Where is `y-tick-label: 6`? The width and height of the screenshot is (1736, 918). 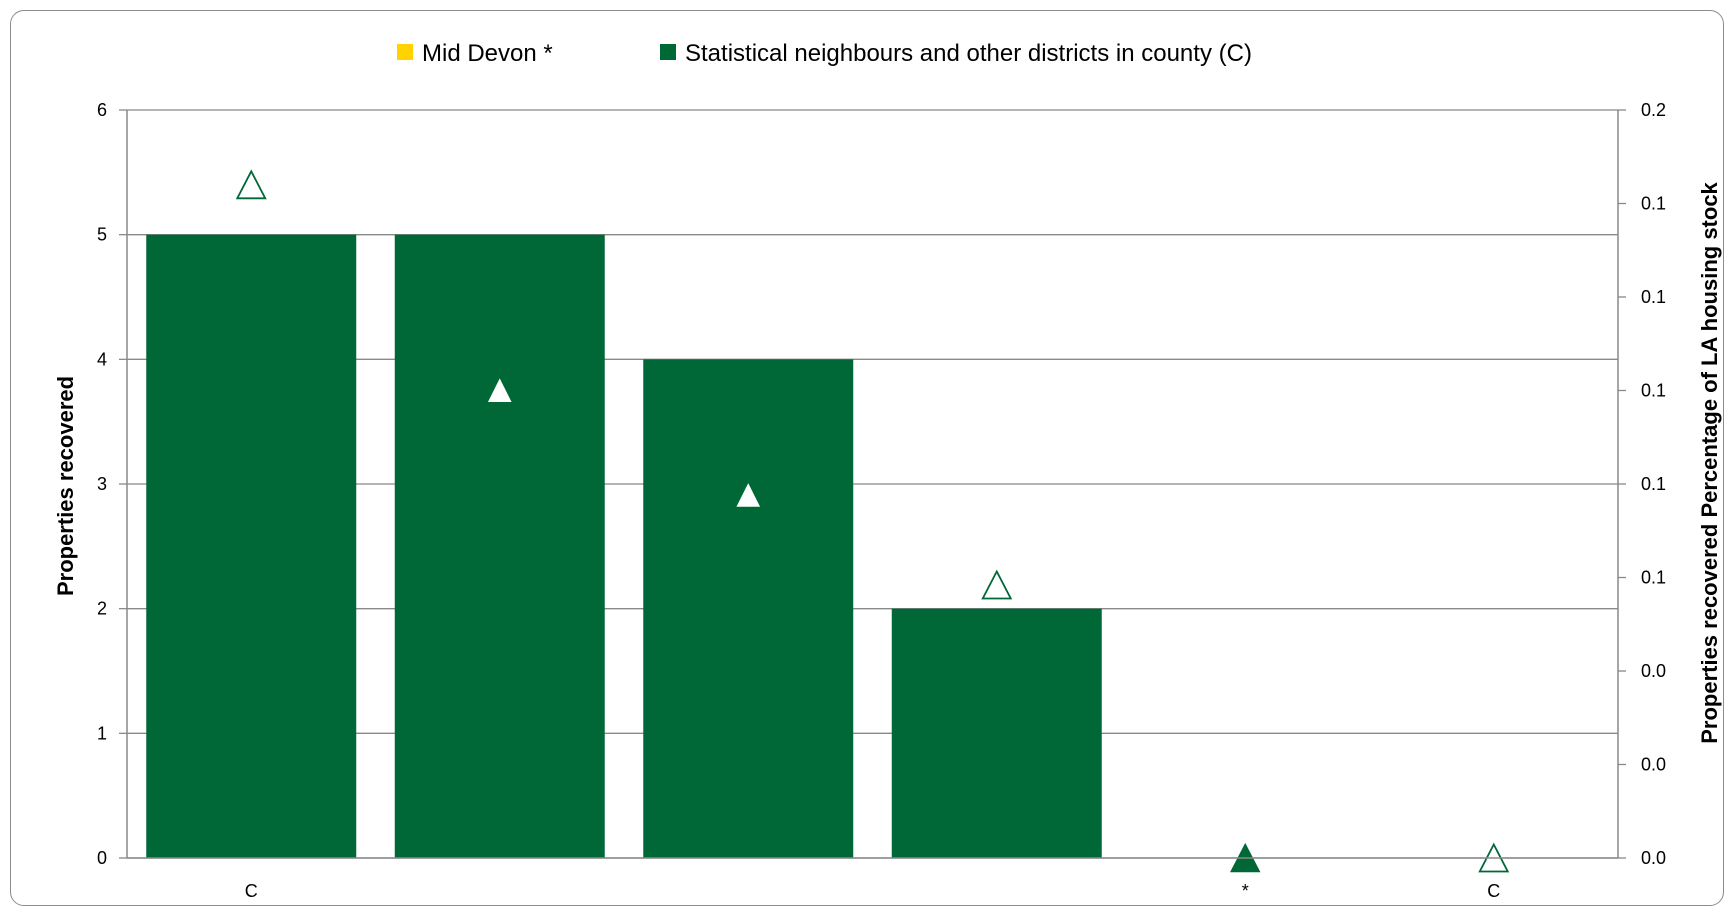
y-tick-label: 6 is located at coordinates (102, 110).